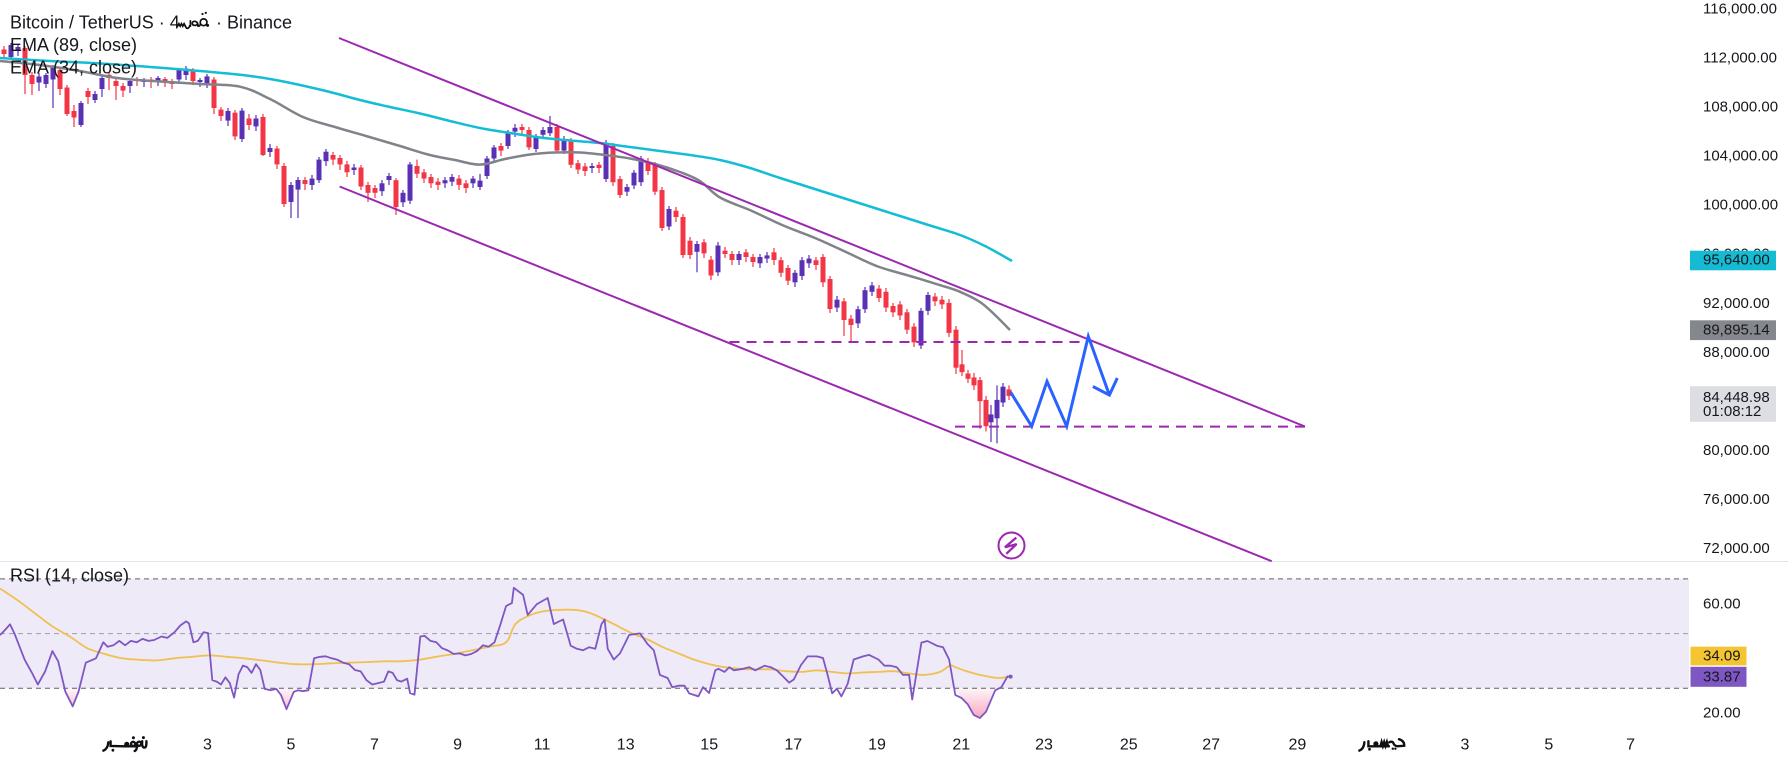 This screenshot has height=759, width=1788. Describe the element at coordinates (1736, 352) in the screenshot. I see `svg-text: 88,000.00` at that location.